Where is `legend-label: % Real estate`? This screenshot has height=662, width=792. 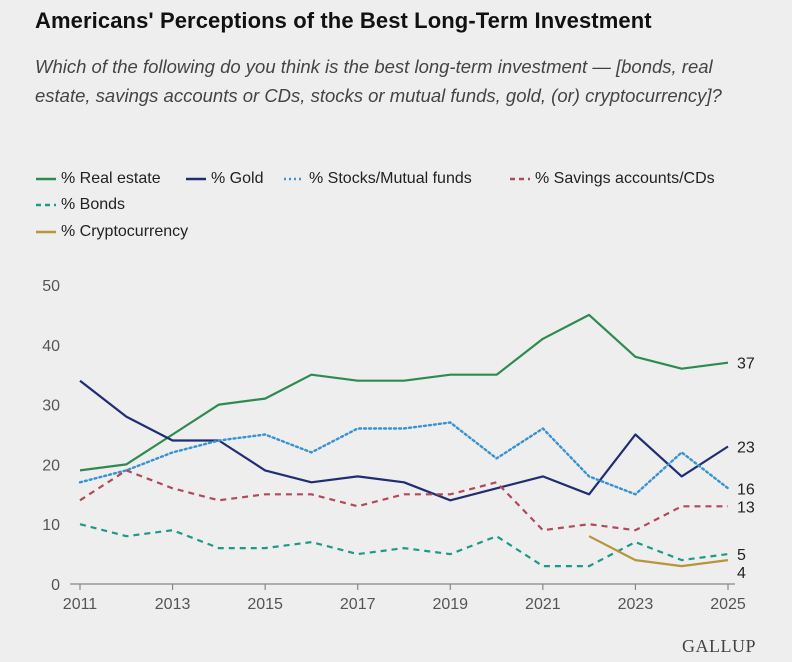
legend-label: % Real estate is located at coordinates (111, 178).